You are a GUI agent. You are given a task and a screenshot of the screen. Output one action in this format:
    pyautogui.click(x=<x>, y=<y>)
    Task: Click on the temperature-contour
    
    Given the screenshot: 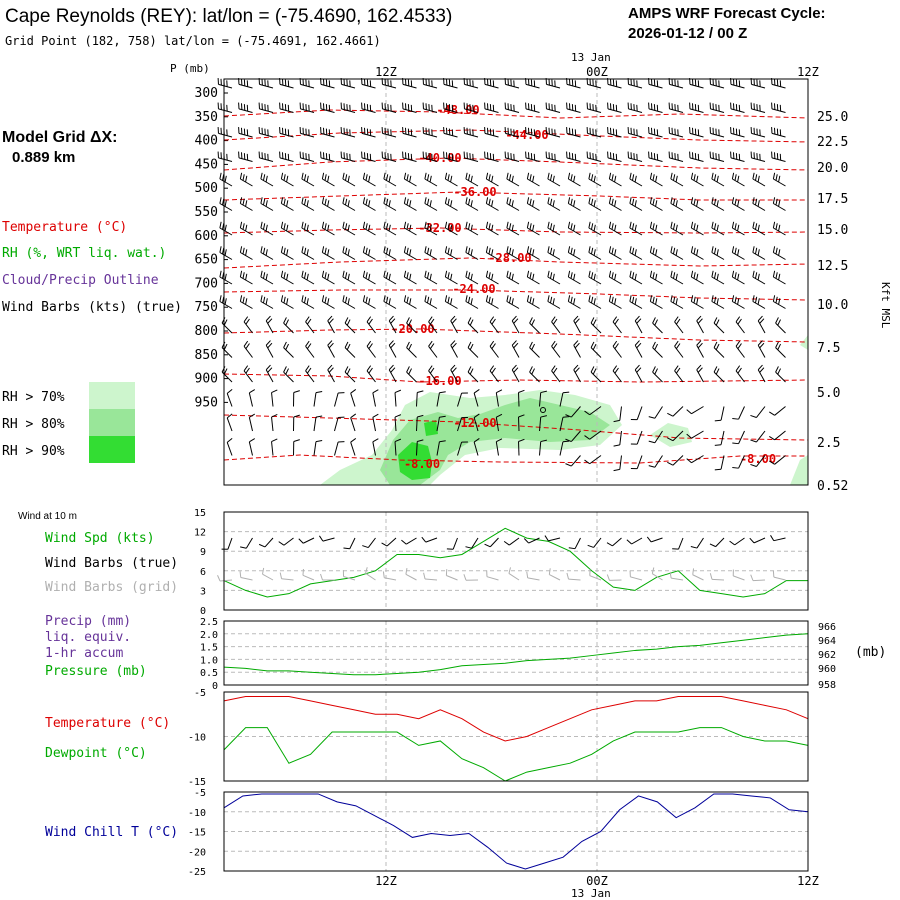 What is the action you would take?
    pyautogui.click(x=516, y=136)
    